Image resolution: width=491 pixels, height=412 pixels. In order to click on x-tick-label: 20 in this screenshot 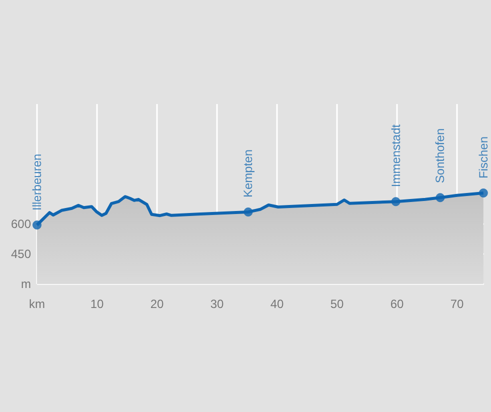, I will do `click(157, 304)`.